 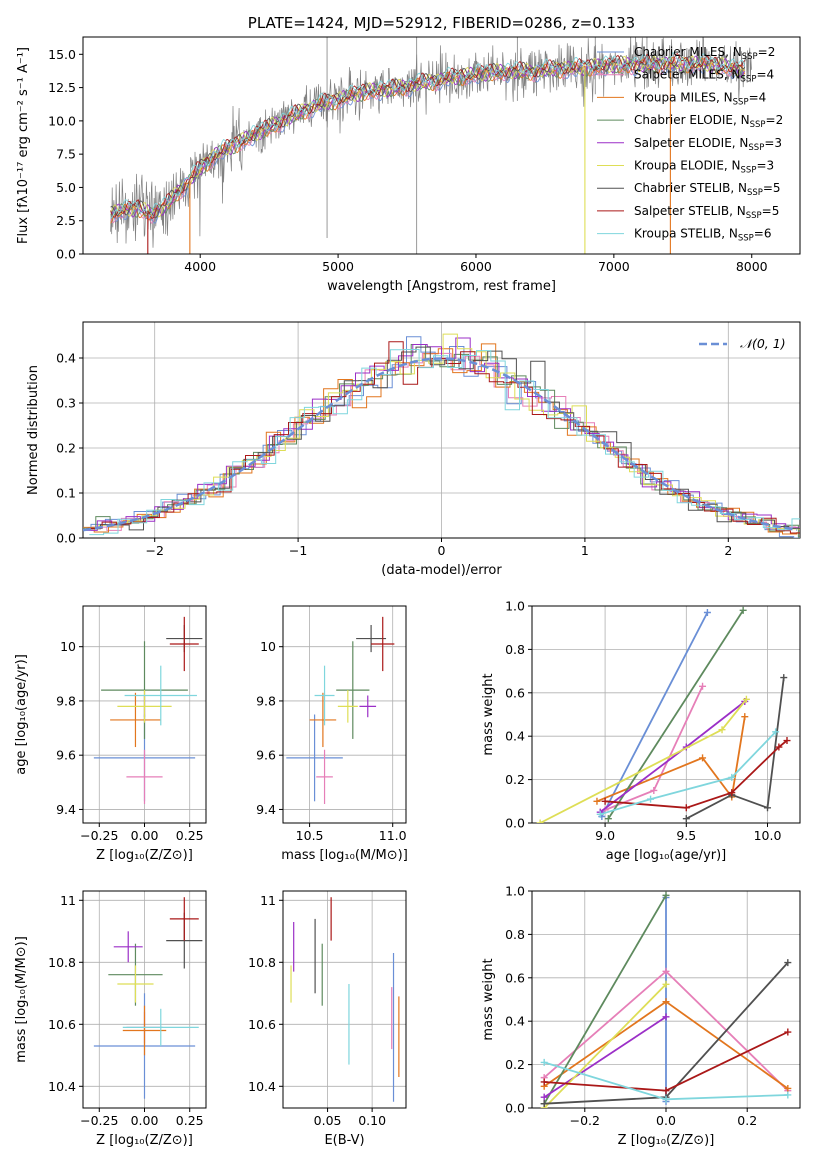 What do you see at coordinates (707, 613) in the screenshot?
I see `weight-marker-miles_chabrier` at bounding box center [707, 613].